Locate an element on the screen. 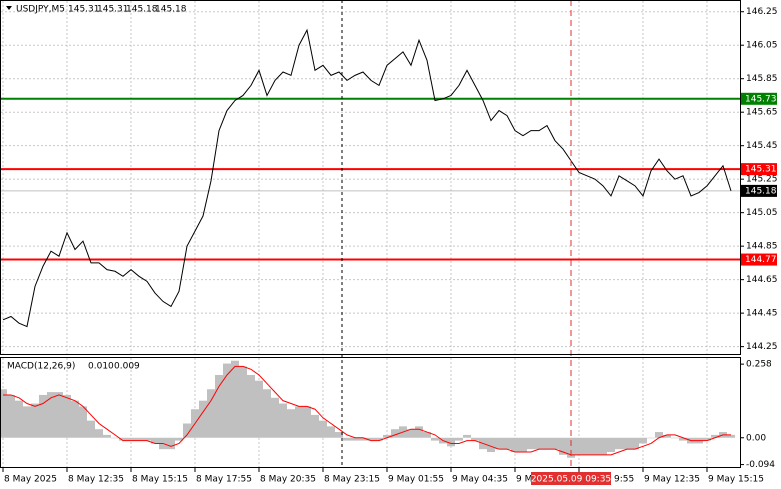 The width and height of the screenshot is (781, 489). y-tick-label: 144.85 is located at coordinates (762, 247).